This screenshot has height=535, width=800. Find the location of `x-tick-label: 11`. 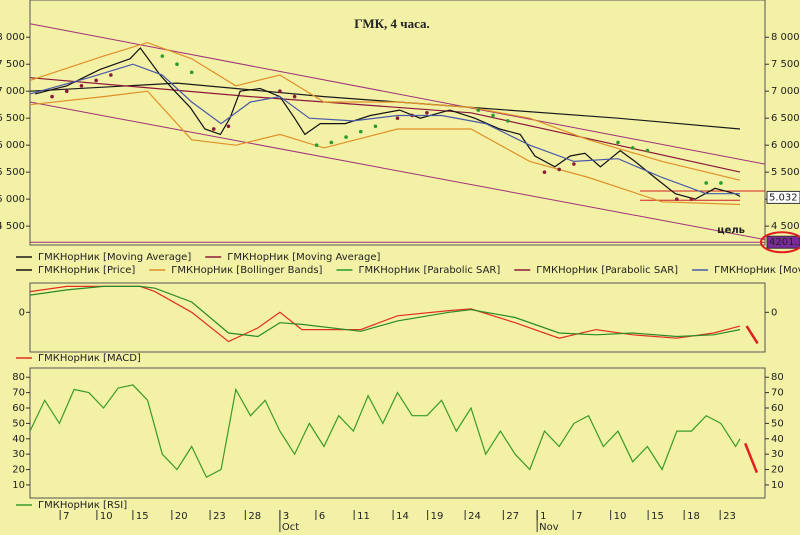

x-tick-label: 11 is located at coordinates (363, 516).